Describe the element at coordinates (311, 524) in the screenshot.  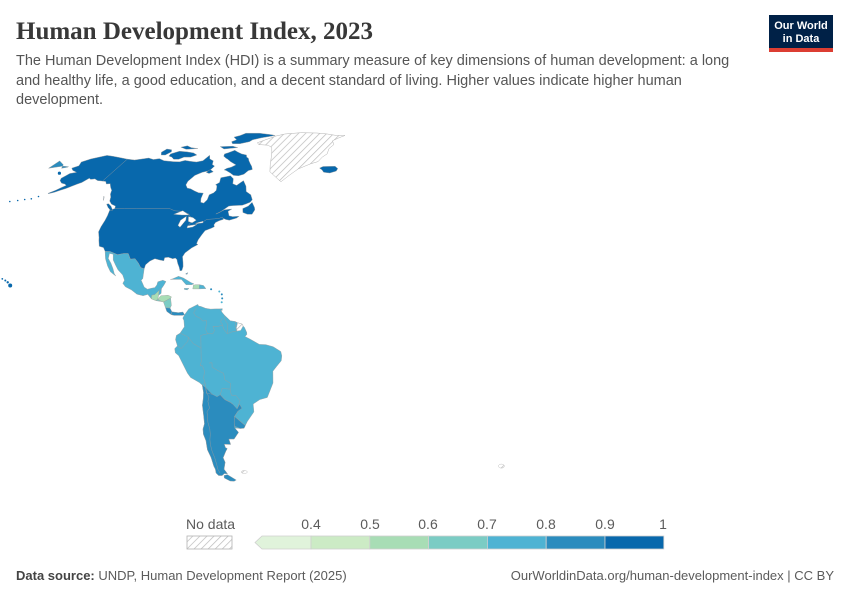
I see `svg-text: 0.4` at that location.